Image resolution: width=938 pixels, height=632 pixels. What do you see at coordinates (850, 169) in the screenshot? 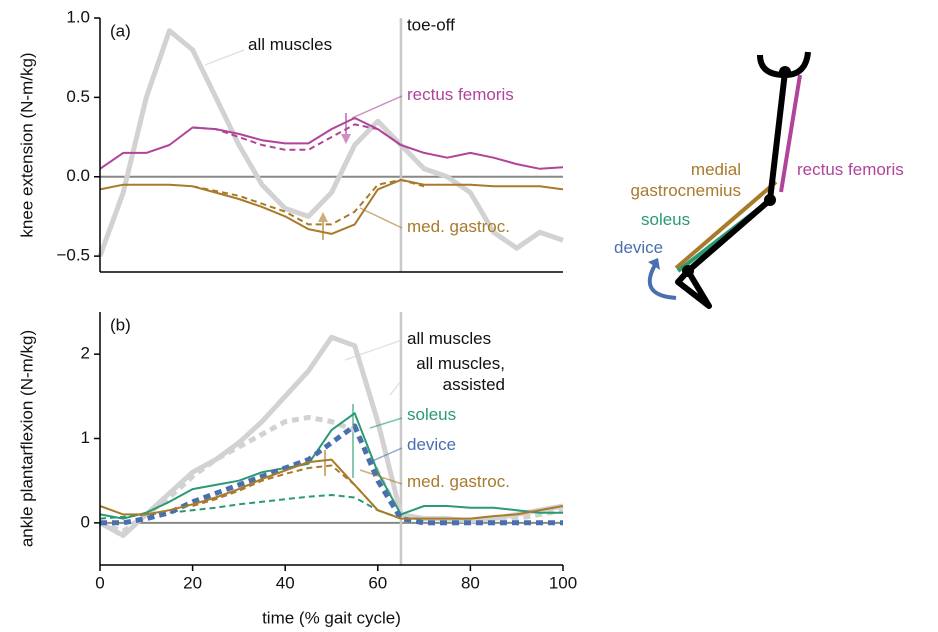
I see `diagram-label: rectus femoris` at bounding box center [850, 169].